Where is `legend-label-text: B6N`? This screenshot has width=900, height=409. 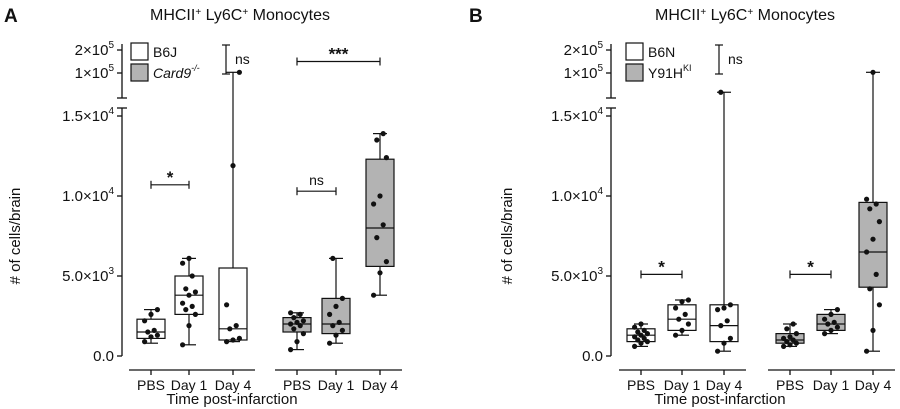
legend-label-text: B6N is located at coordinates (661, 52).